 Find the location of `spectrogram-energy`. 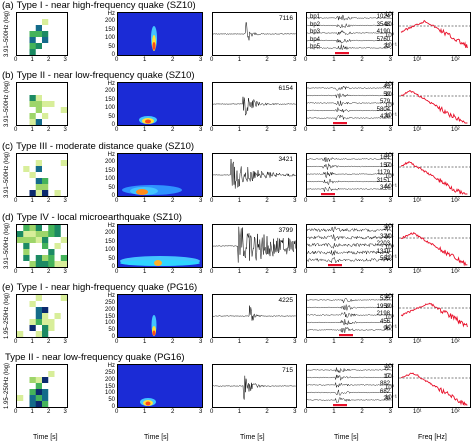

spectrogram-energy is located at coordinates (142, 192).